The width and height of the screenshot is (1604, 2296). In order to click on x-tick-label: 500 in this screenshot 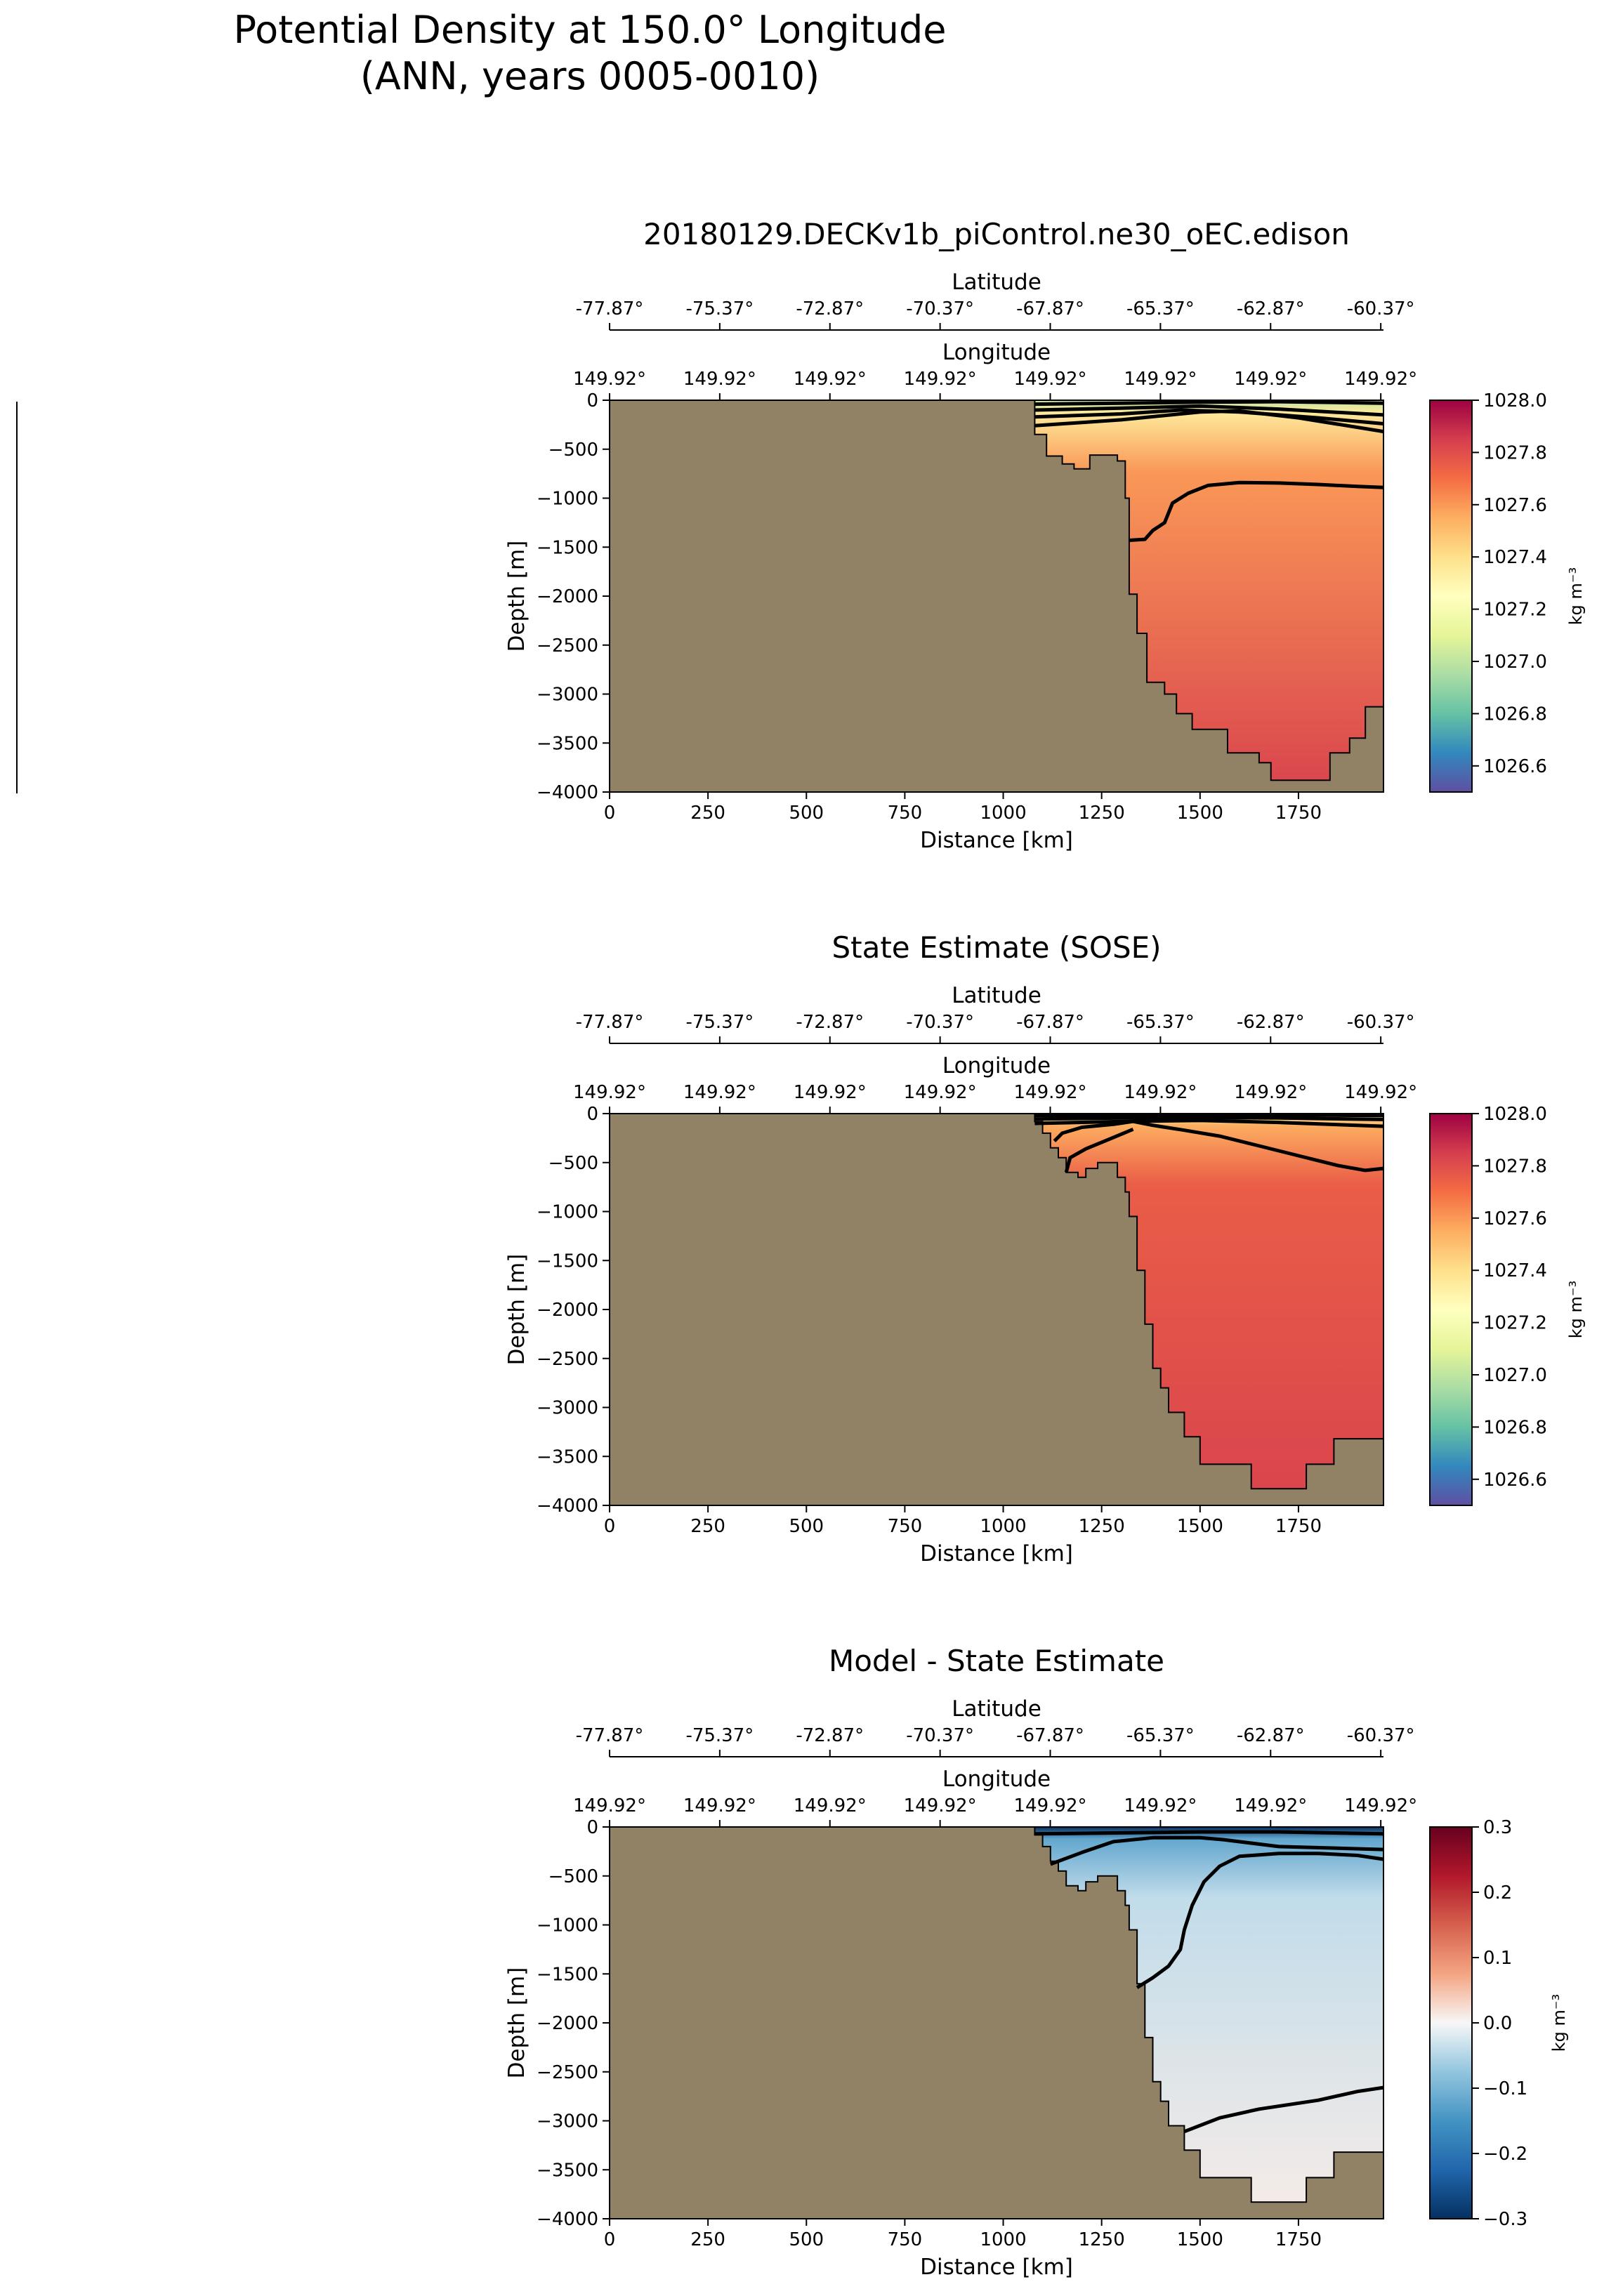, I will do `click(806, 813)`.